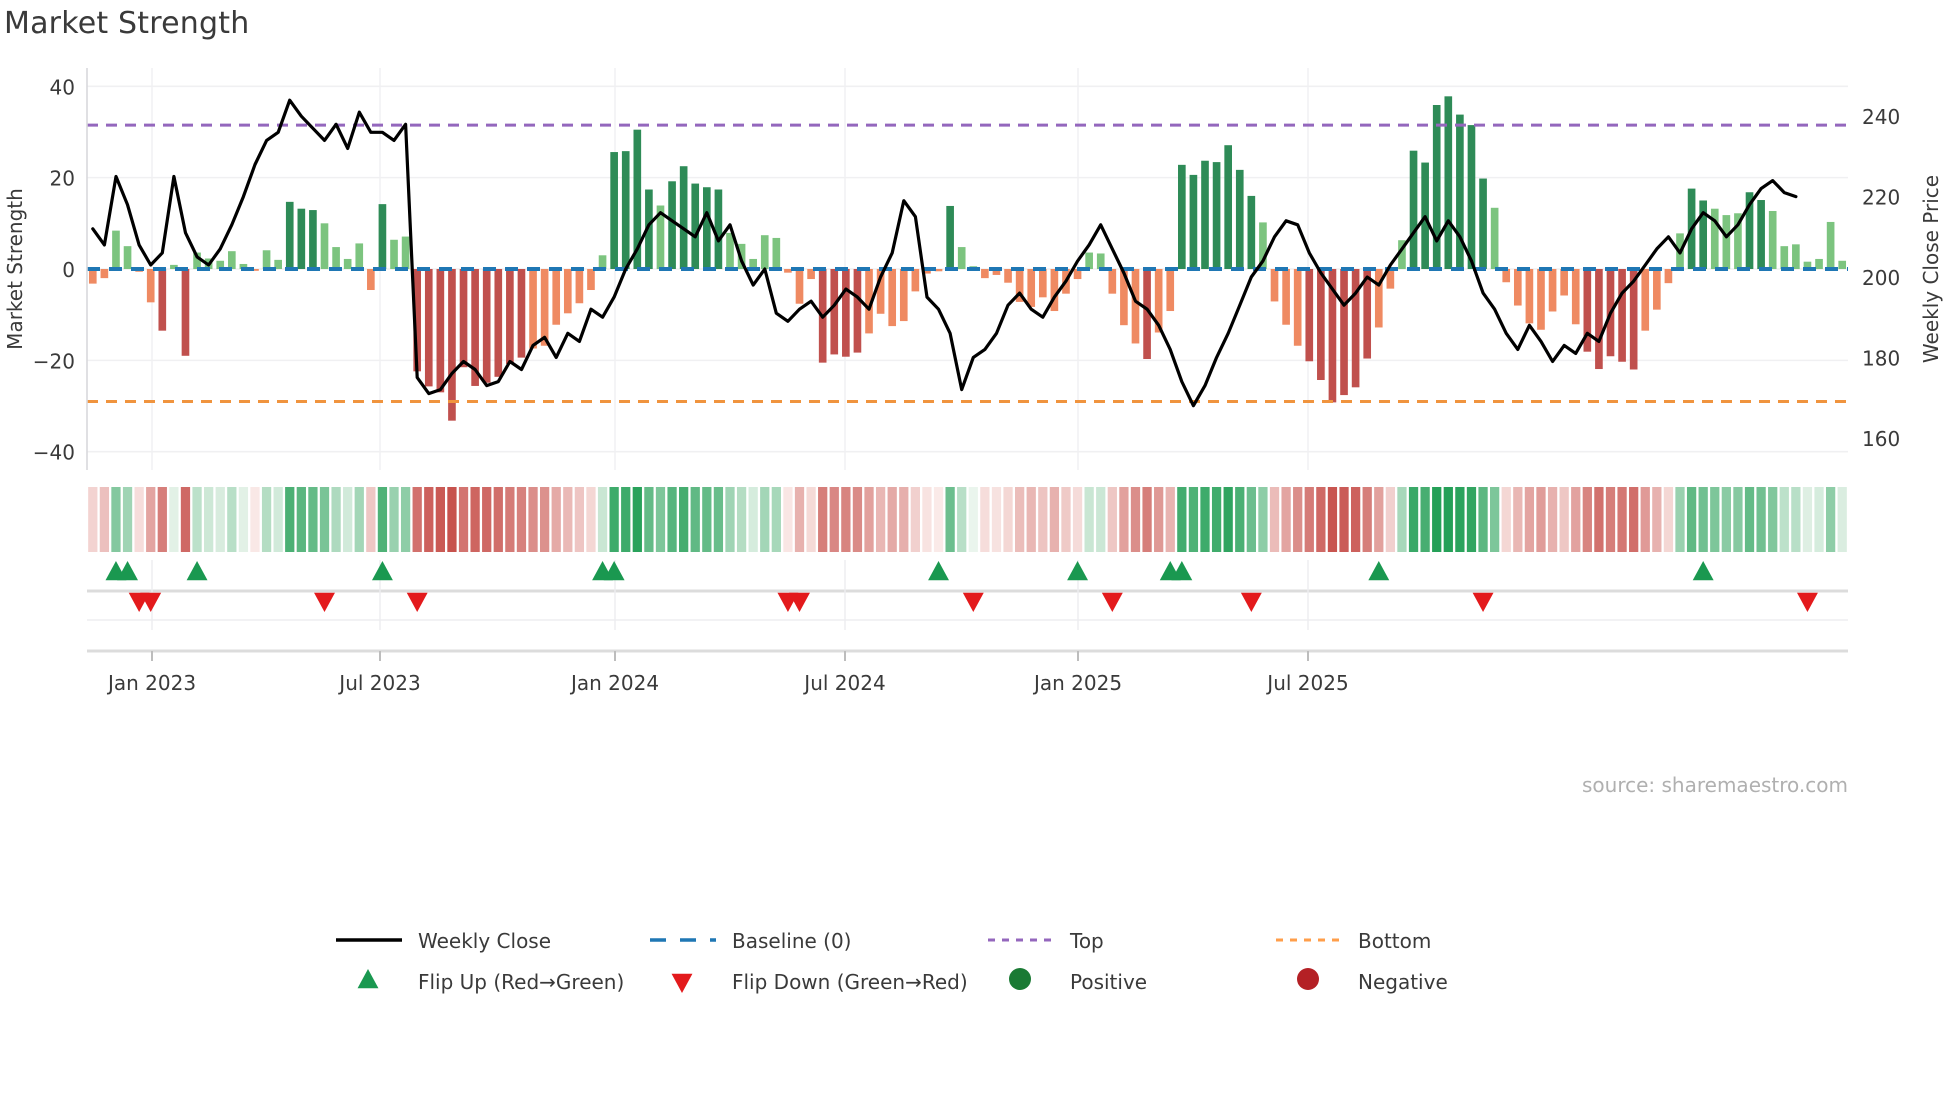 This screenshot has width=1960, height=1102. What do you see at coordinates (682, 983) in the screenshot?
I see `legend-triangle-down-icon` at bounding box center [682, 983].